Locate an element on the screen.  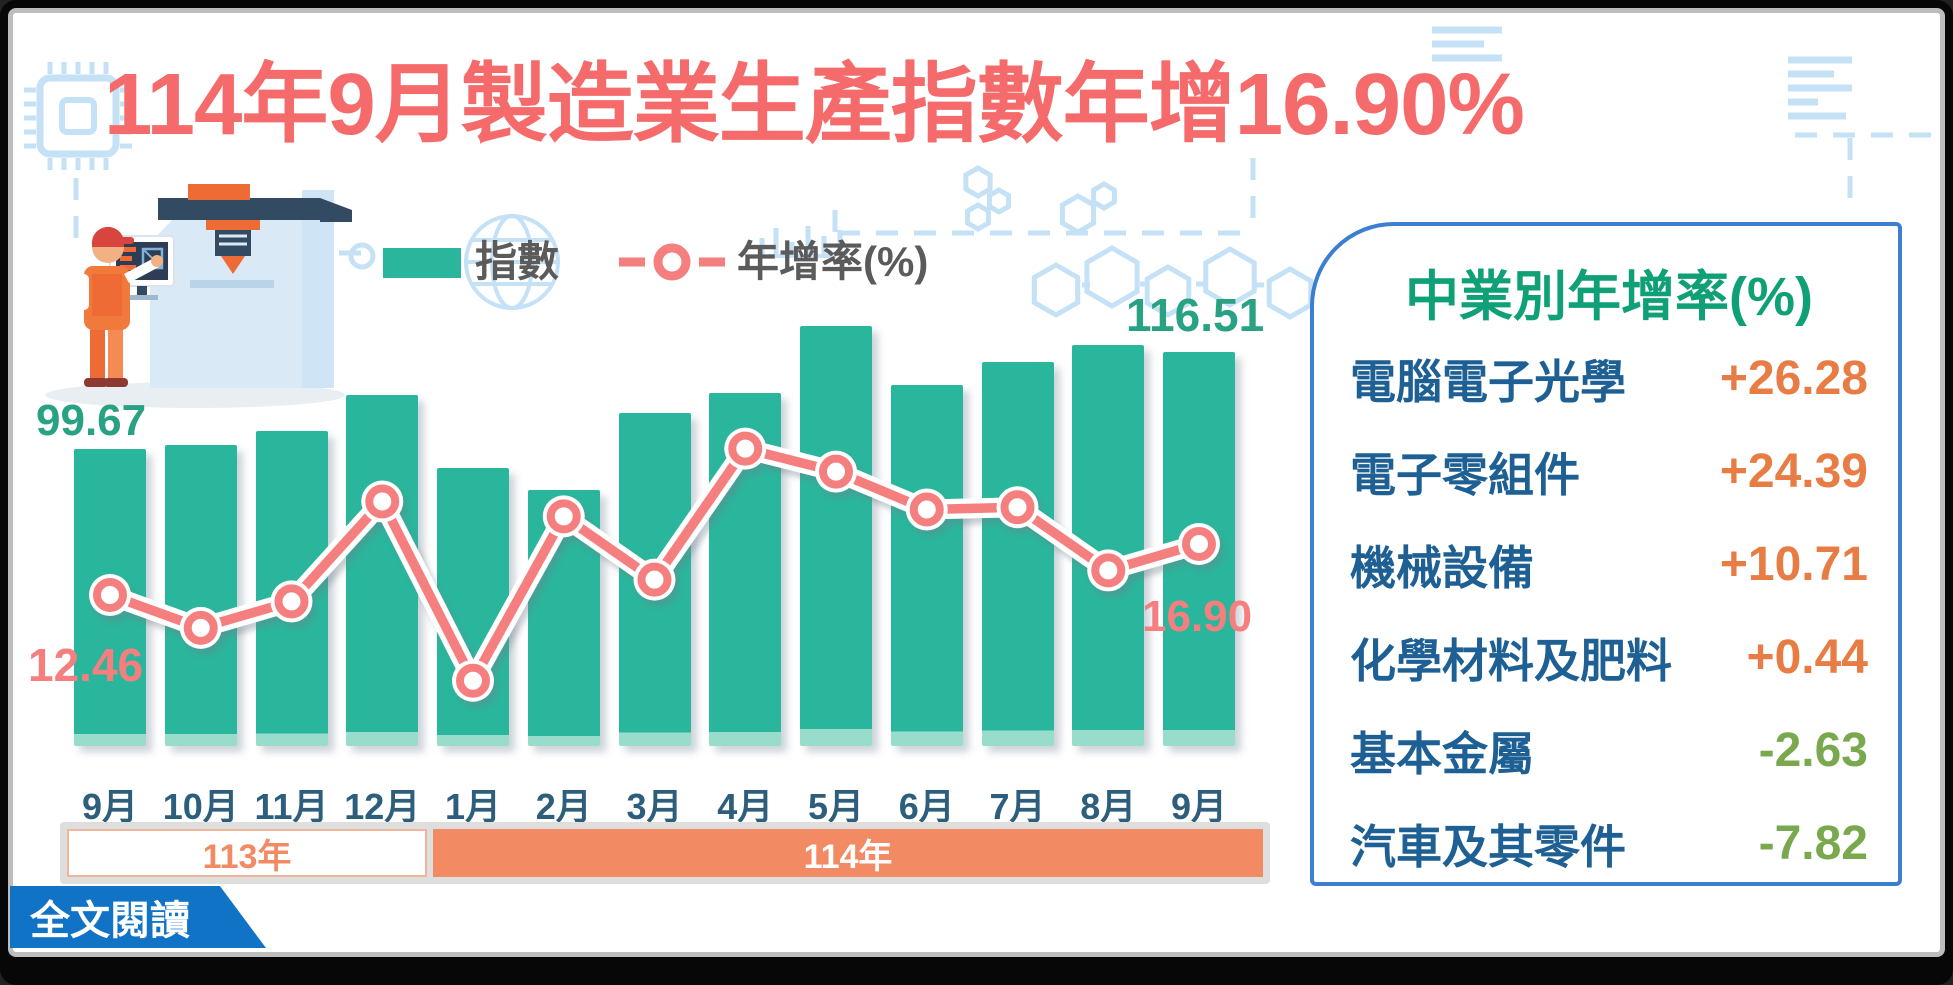
x-axis-label: 12月 is located at coordinates (382, 806).